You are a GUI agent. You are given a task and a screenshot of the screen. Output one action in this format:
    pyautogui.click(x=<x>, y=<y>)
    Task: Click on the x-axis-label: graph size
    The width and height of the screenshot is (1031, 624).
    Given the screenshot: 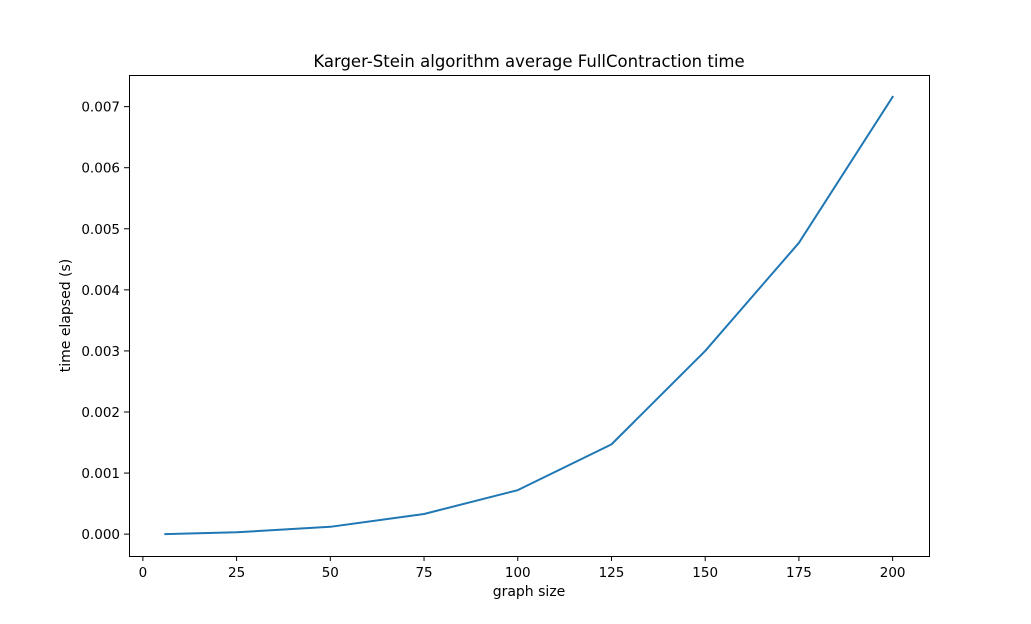 What is the action you would take?
    pyautogui.click(x=529, y=592)
    